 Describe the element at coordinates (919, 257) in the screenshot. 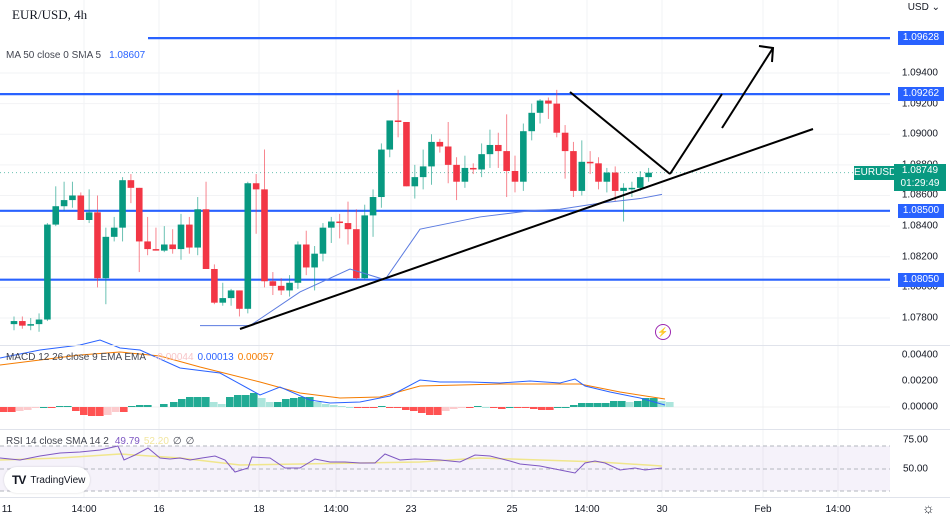

I see `price-tick: 1.08200` at that location.